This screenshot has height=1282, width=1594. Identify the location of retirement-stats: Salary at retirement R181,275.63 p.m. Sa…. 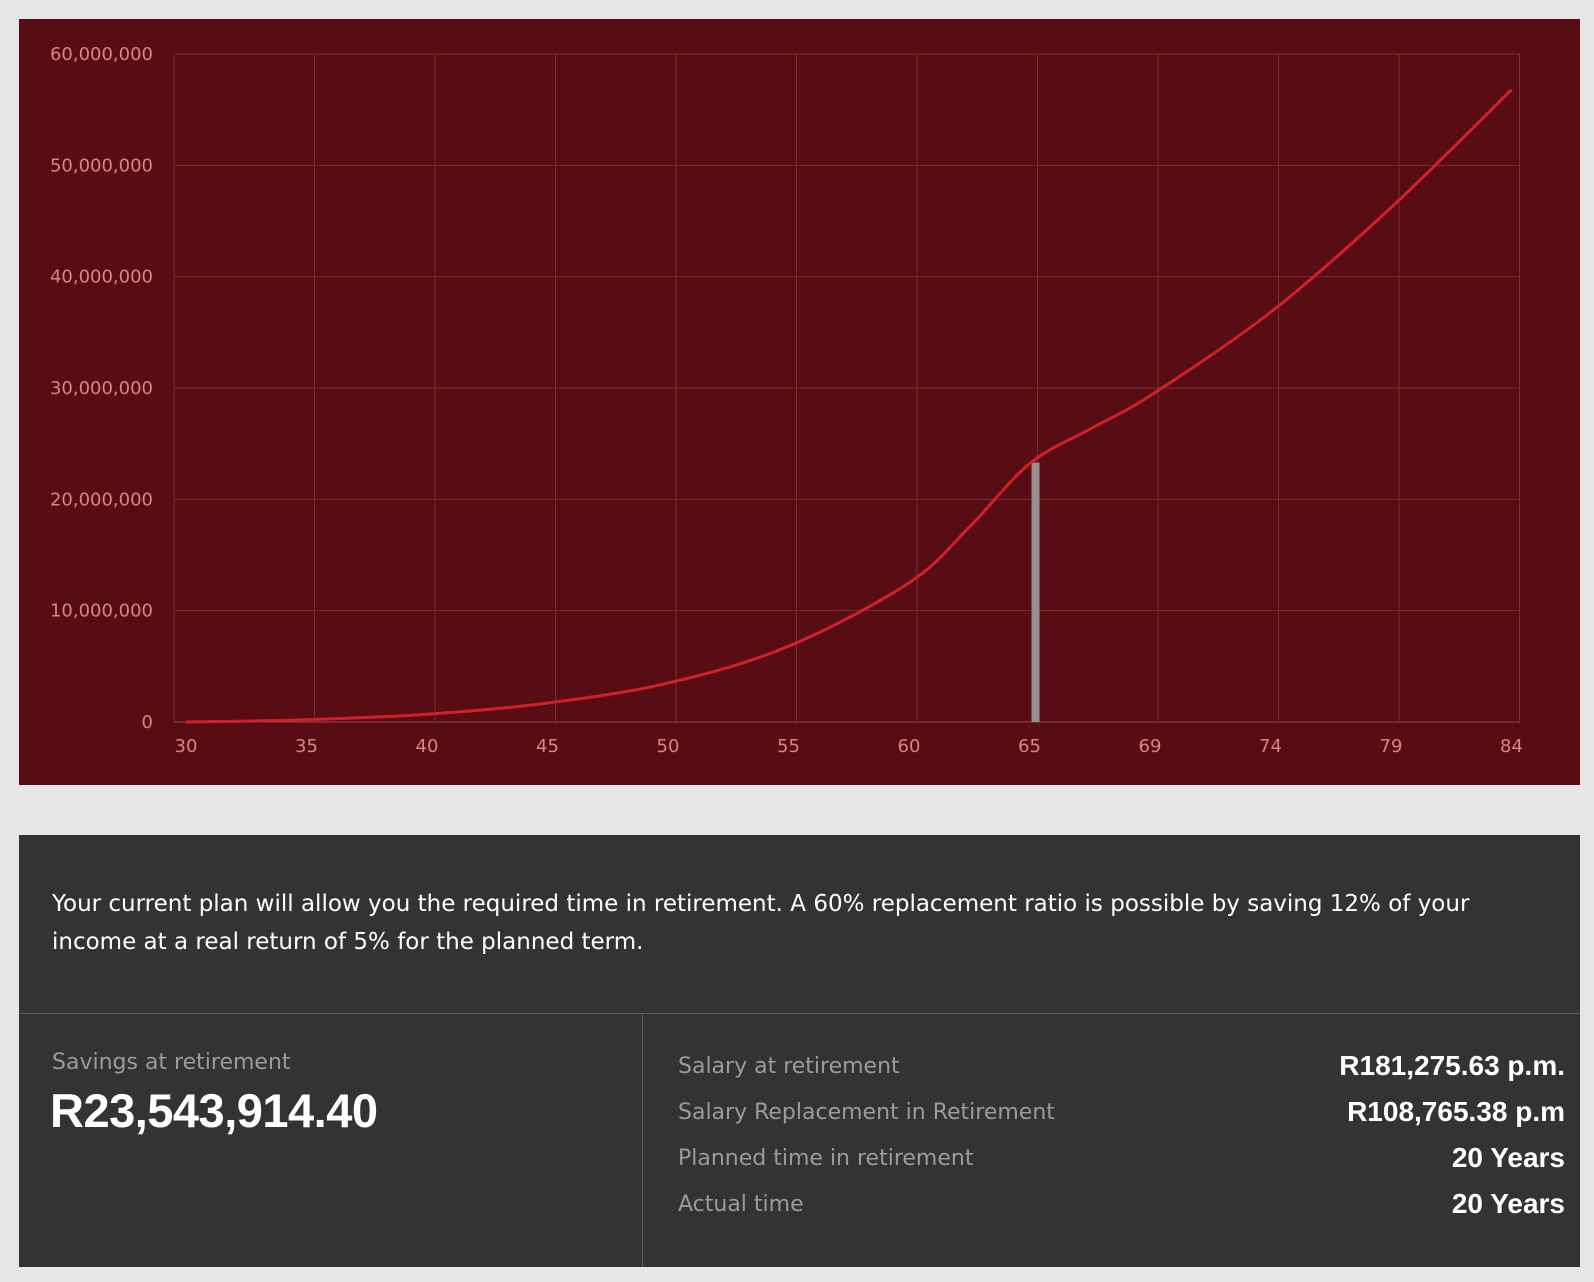
(1121, 1135).